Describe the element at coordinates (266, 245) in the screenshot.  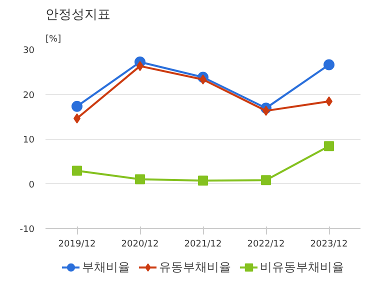
I see `x-tick-label: 2022/12` at that location.